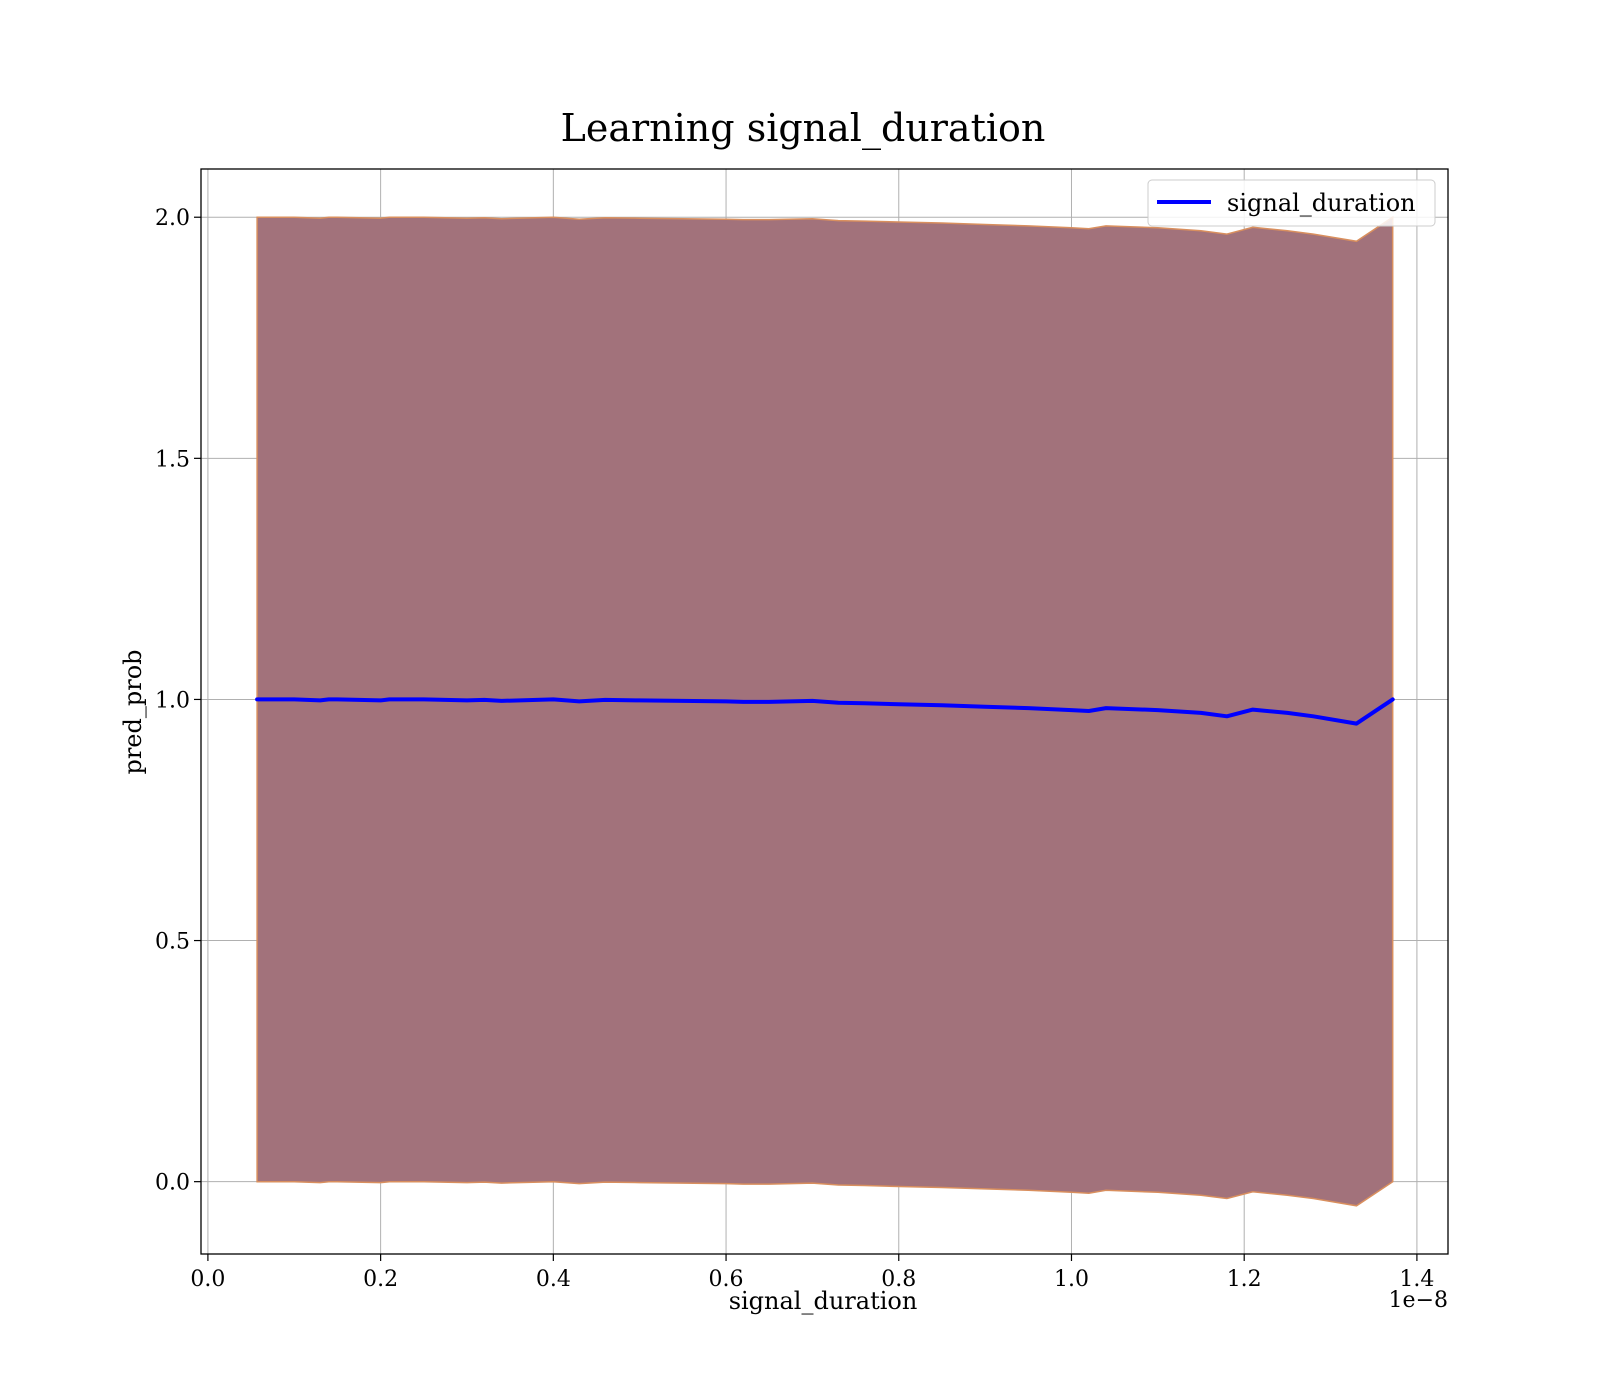 The image size is (1600, 1400). I want to click on y-axis-label: pred_prob, so click(133, 711).